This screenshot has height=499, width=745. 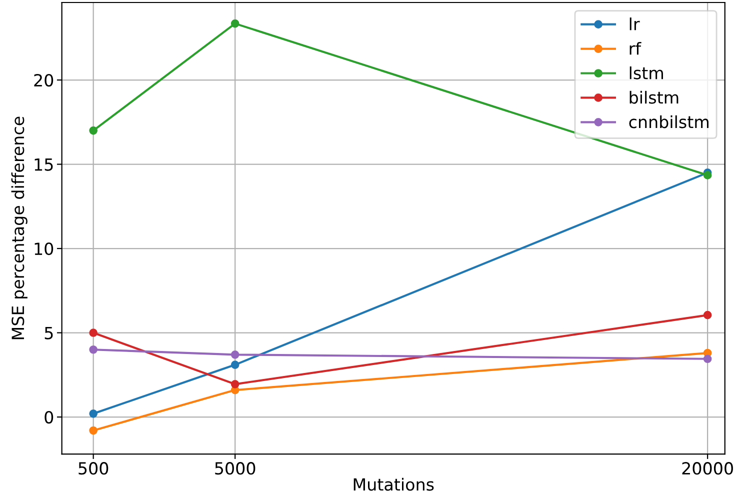 What do you see at coordinates (654, 97) in the screenshot?
I see `legend-label: bilstm` at bounding box center [654, 97].